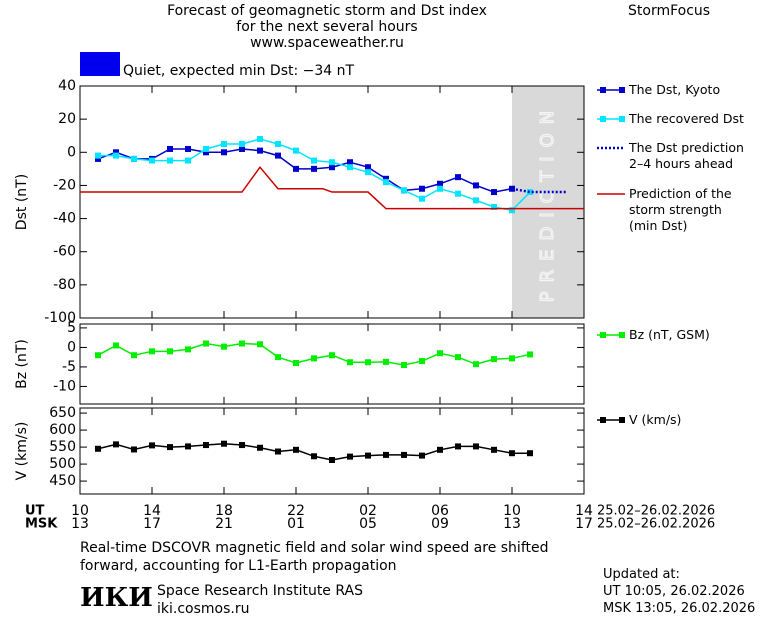 The width and height of the screenshot is (760, 620). I want to click on msk-dates: 25.02–26.02.2026, so click(656, 524).